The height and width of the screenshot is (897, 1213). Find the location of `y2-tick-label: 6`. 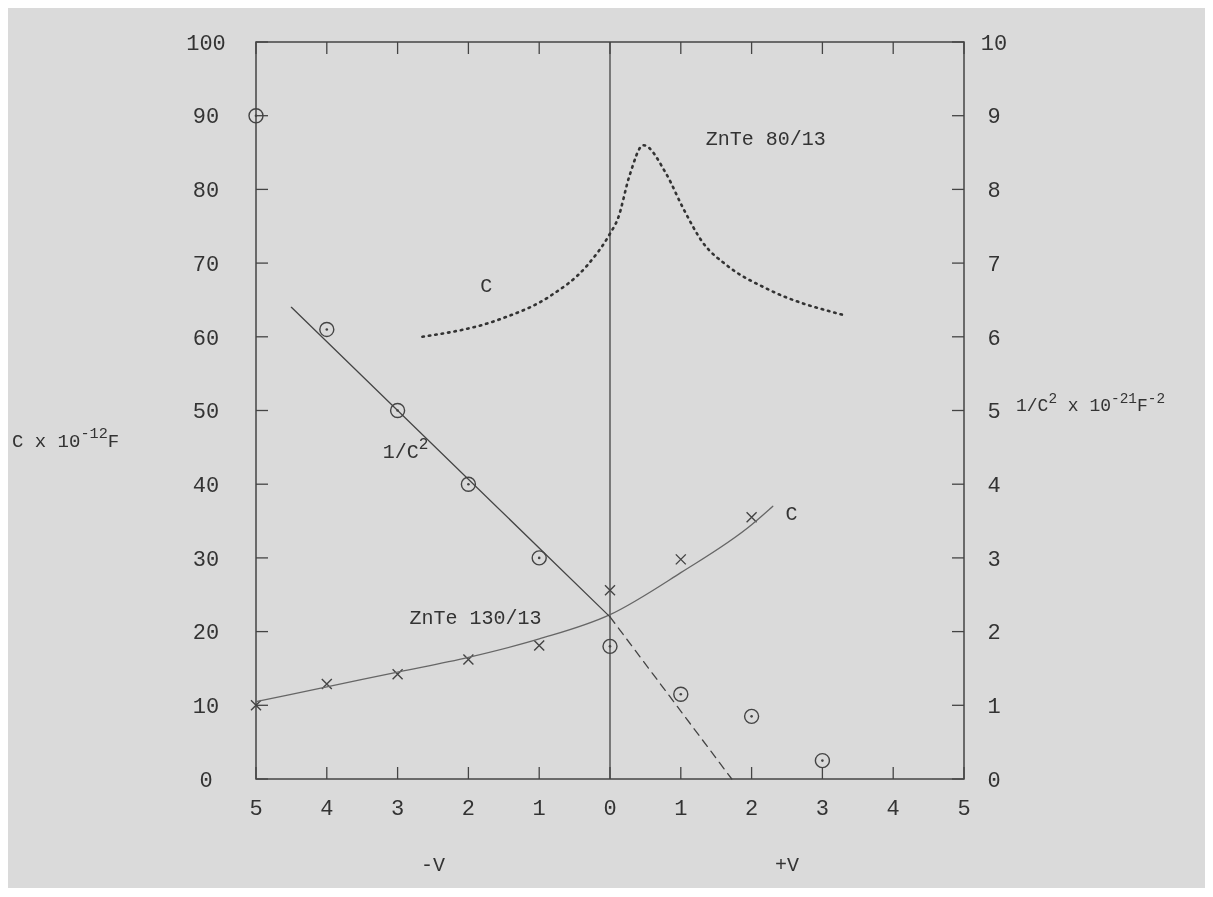

y2-tick-label: 6 is located at coordinates (994, 339).